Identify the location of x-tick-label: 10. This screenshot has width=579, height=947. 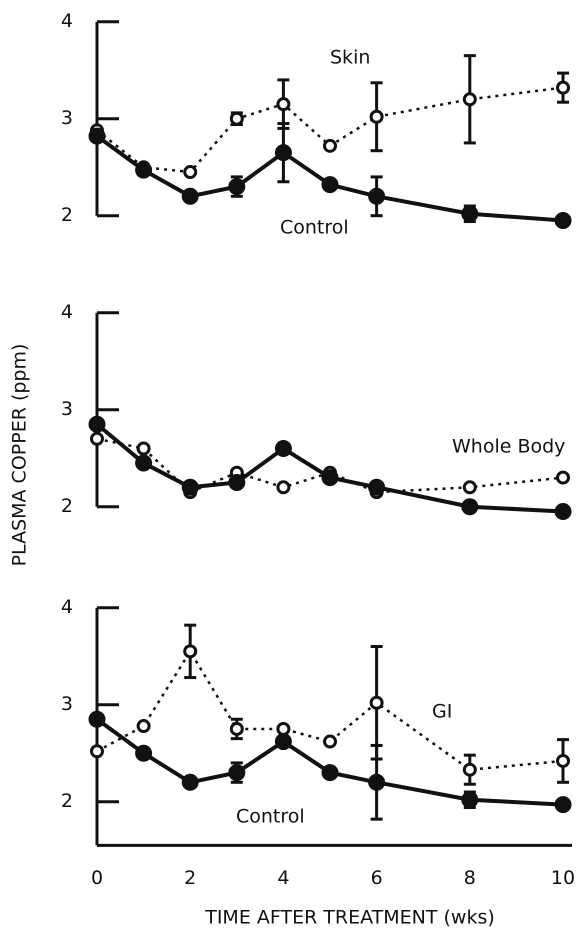
(563, 878).